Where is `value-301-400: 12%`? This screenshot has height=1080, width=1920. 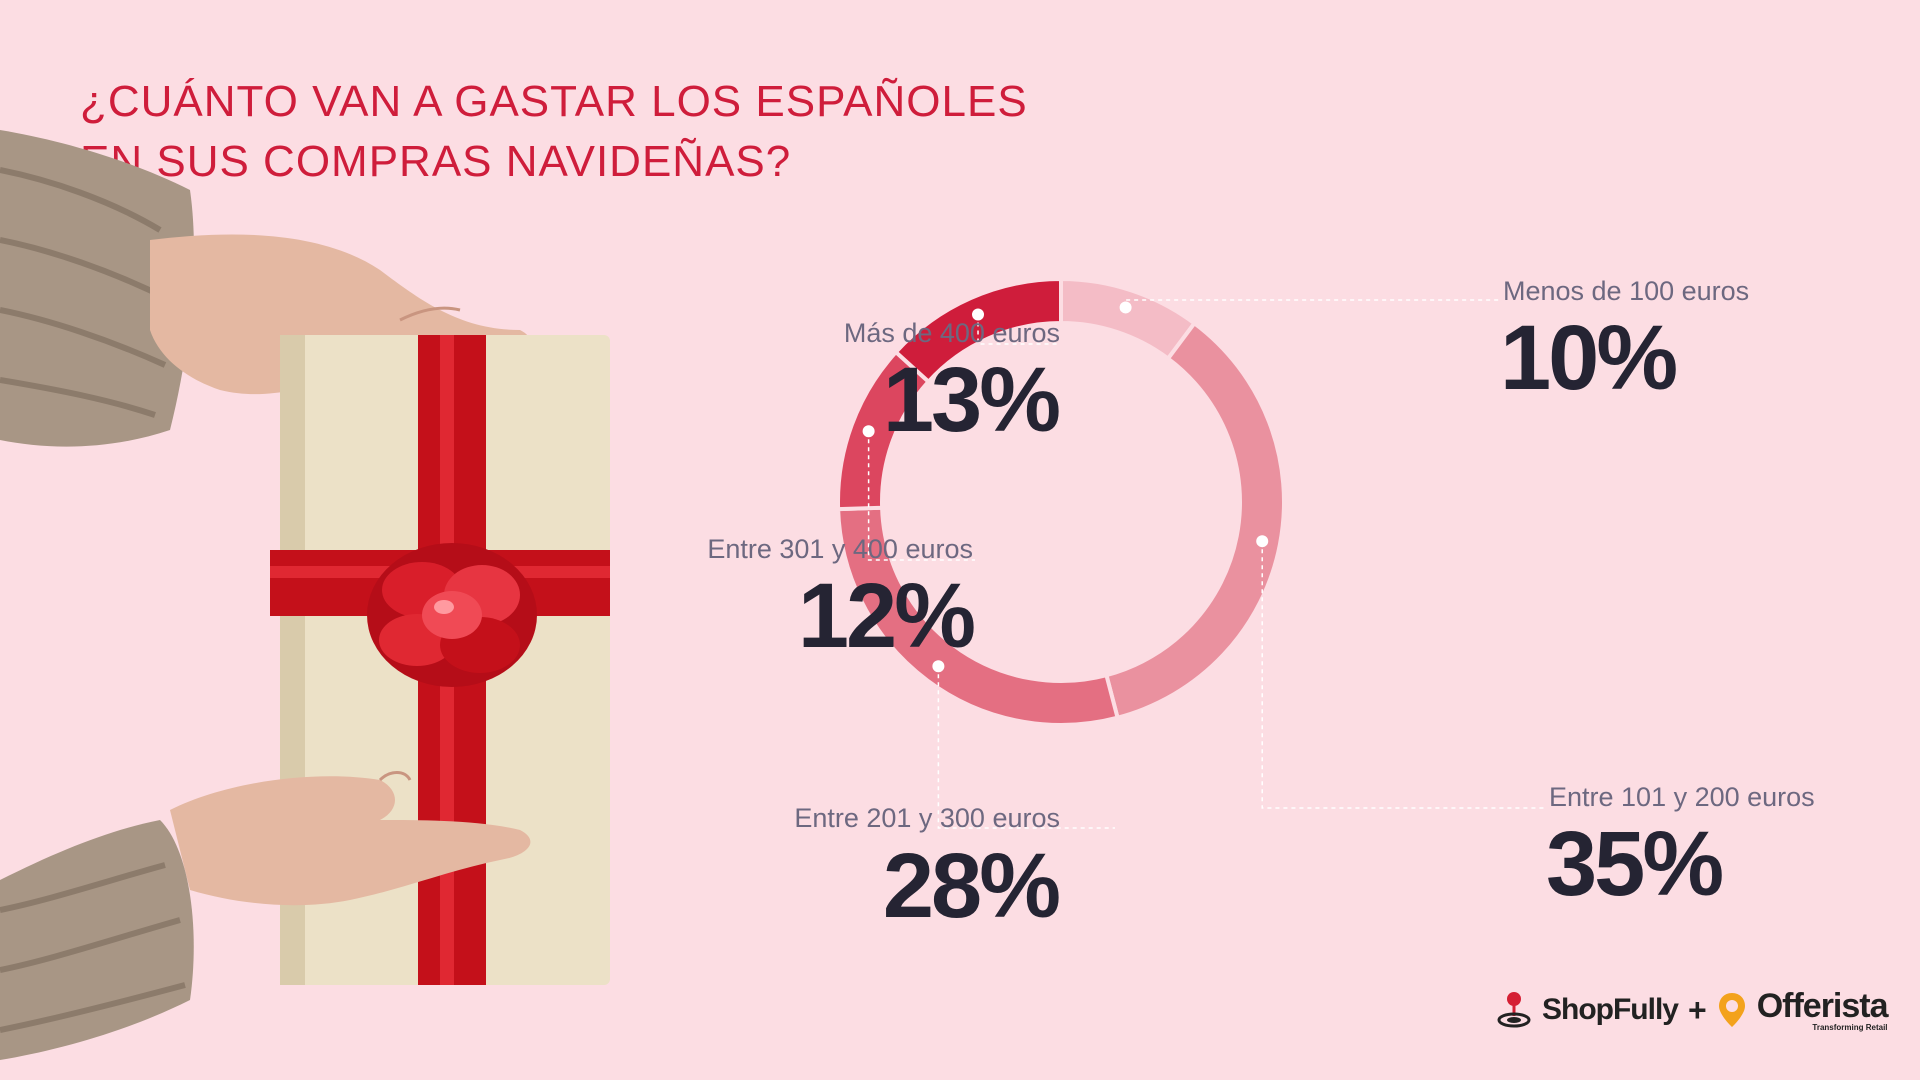
value-301-400: 12% is located at coordinates (886, 616).